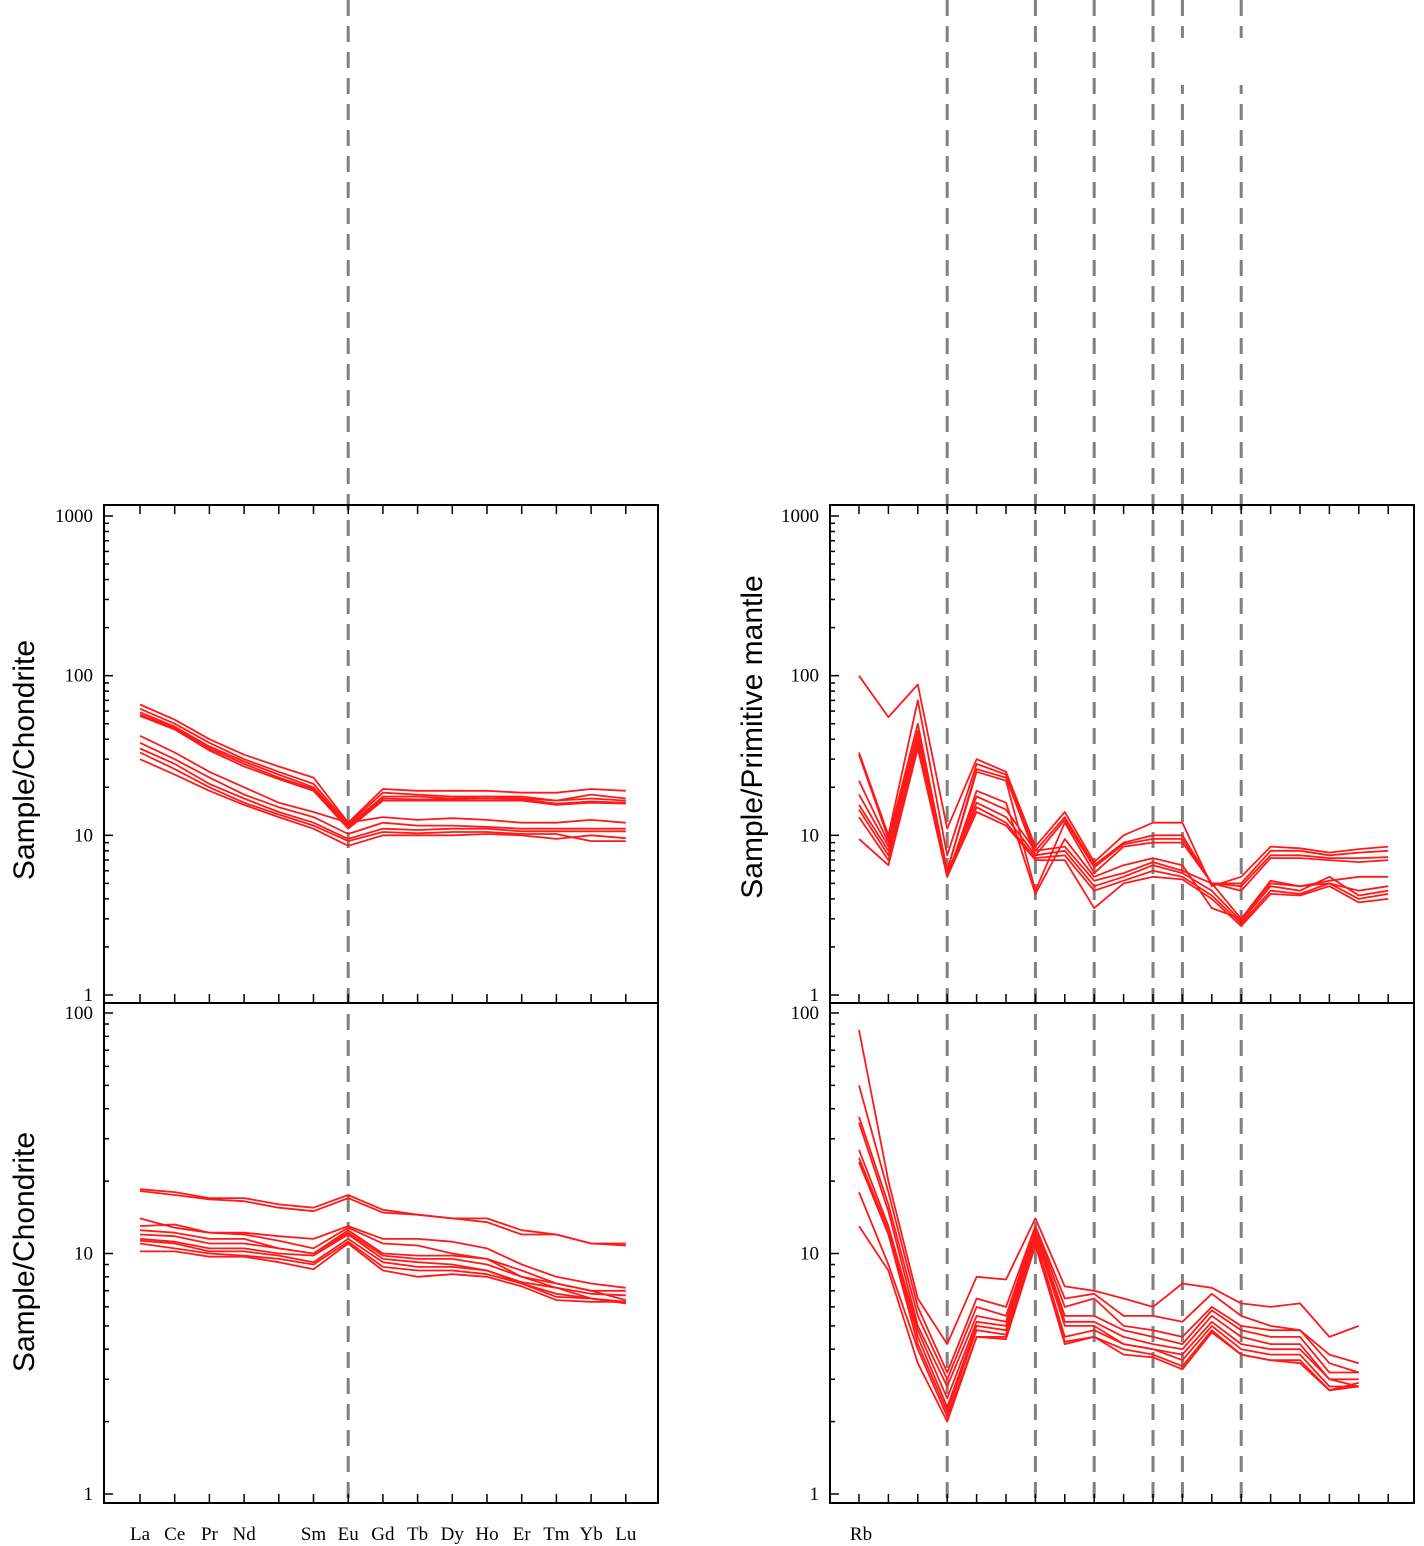 This screenshot has height=1546, width=1424. What do you see at coordinates (453, 1534) in the screenshot?
I see `x-tick-label-Dy: Dy` at bounding box center [453, 1534].